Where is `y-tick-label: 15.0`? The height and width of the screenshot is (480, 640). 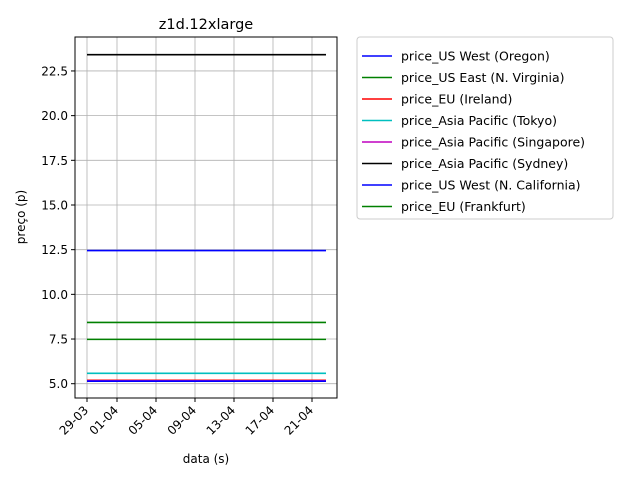
y-tick-label: 15.0 is located at coordinates (54, 205).